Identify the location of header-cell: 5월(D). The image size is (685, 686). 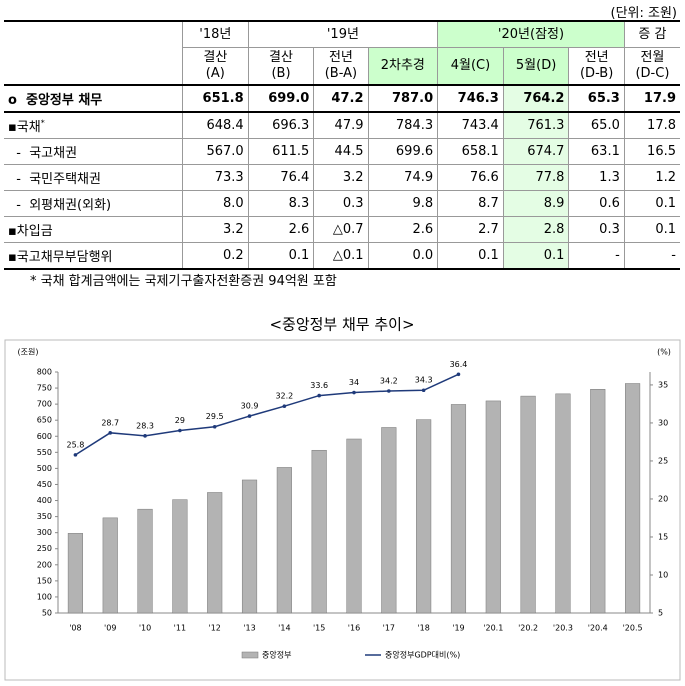
(536, 66).